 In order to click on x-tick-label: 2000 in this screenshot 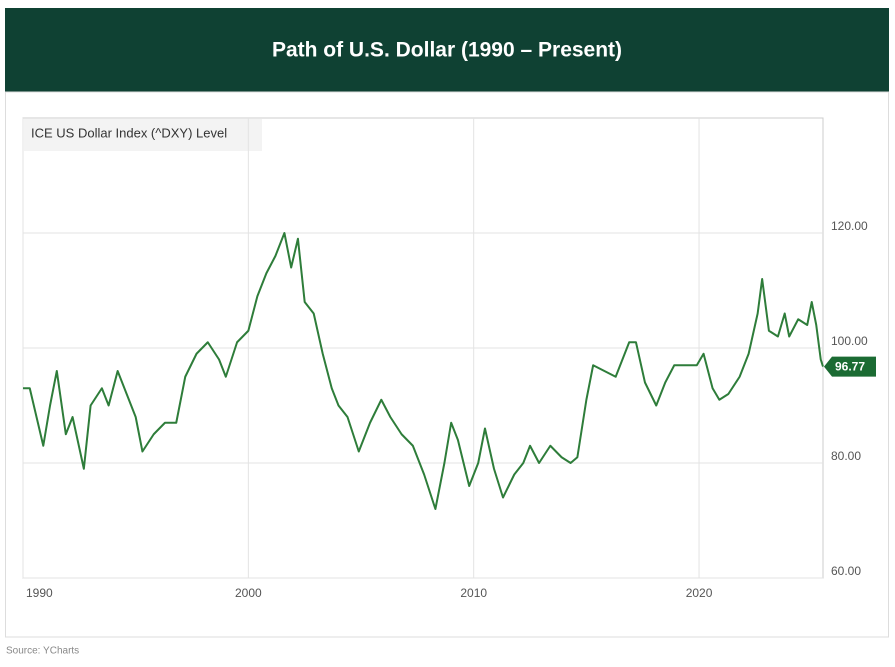, I will do `click(248, 593)`.